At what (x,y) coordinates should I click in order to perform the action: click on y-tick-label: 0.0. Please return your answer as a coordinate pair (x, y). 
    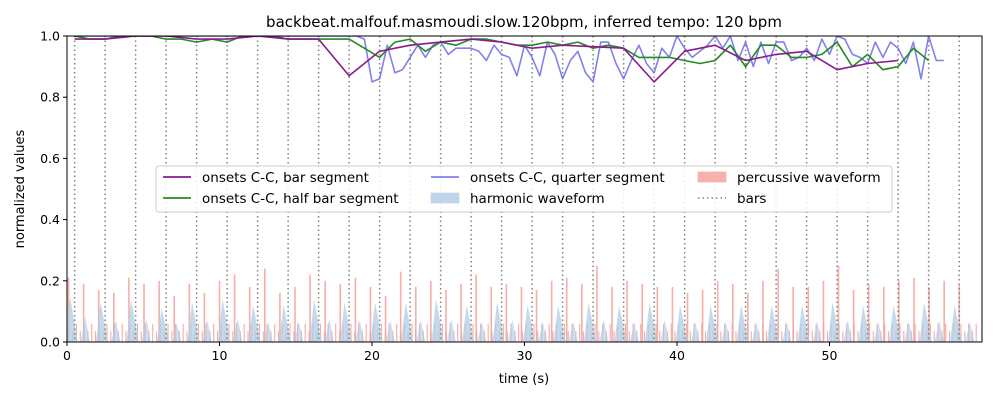
    Looking at the image, I should click on (50, 342).